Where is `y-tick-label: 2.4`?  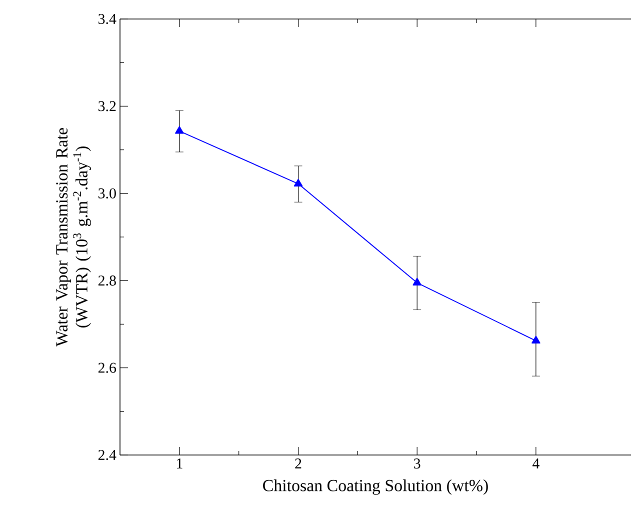 y-tick-label: 2.4 is located at coordinates (107, 455).